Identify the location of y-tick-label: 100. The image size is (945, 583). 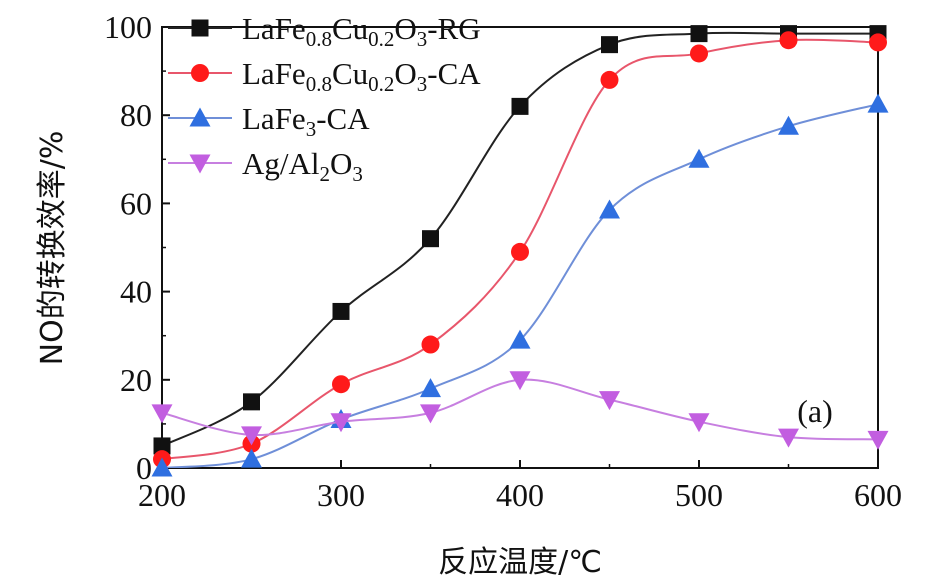
(128, 27).